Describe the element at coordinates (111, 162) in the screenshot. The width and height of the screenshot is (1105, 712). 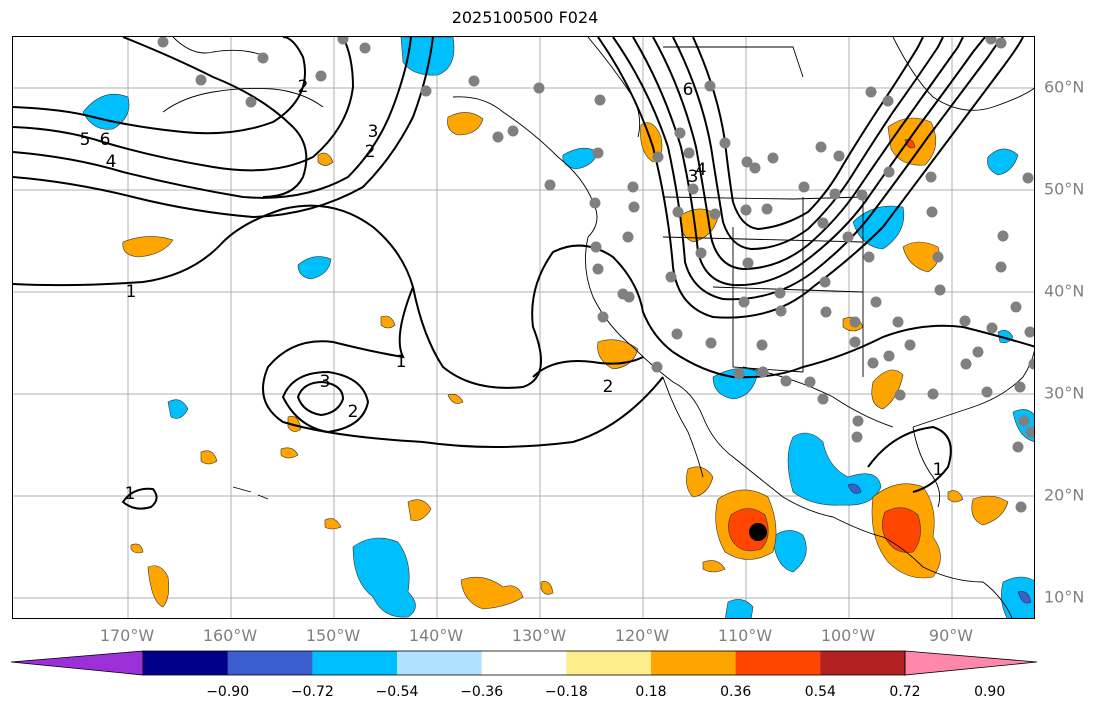
I see `contour-label: 4` at that location.